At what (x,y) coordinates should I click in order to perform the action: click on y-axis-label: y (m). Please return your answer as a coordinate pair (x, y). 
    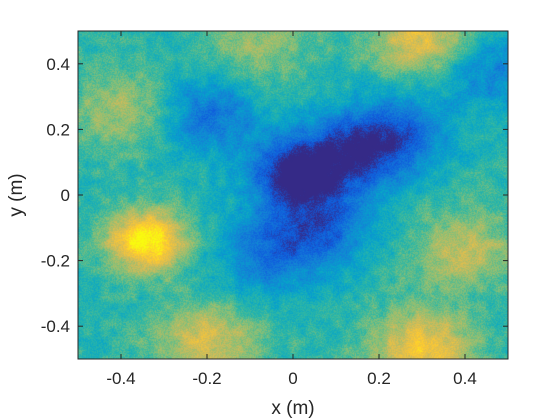
    Looking at the image, I should click on (16, 194).